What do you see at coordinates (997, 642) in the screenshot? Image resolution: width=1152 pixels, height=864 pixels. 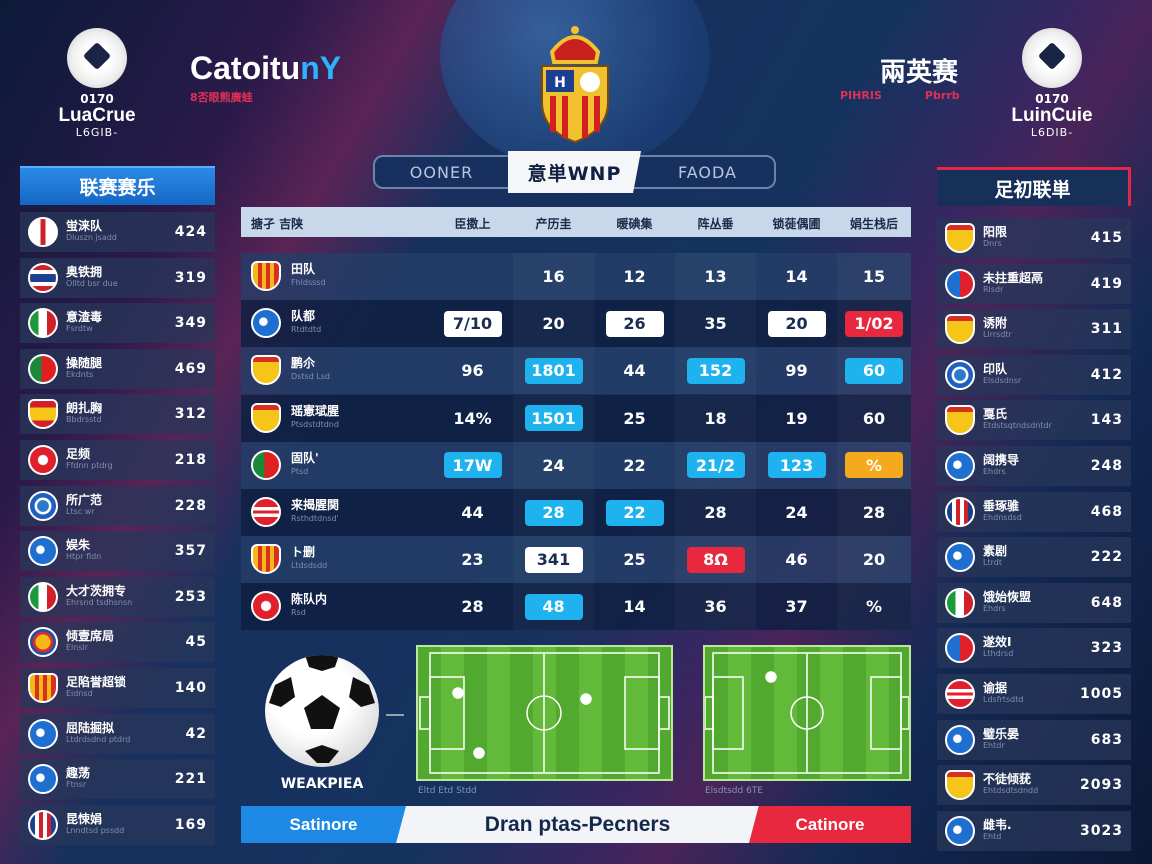 I see `team-name: 遂效I` at bounding box center [997, 642].